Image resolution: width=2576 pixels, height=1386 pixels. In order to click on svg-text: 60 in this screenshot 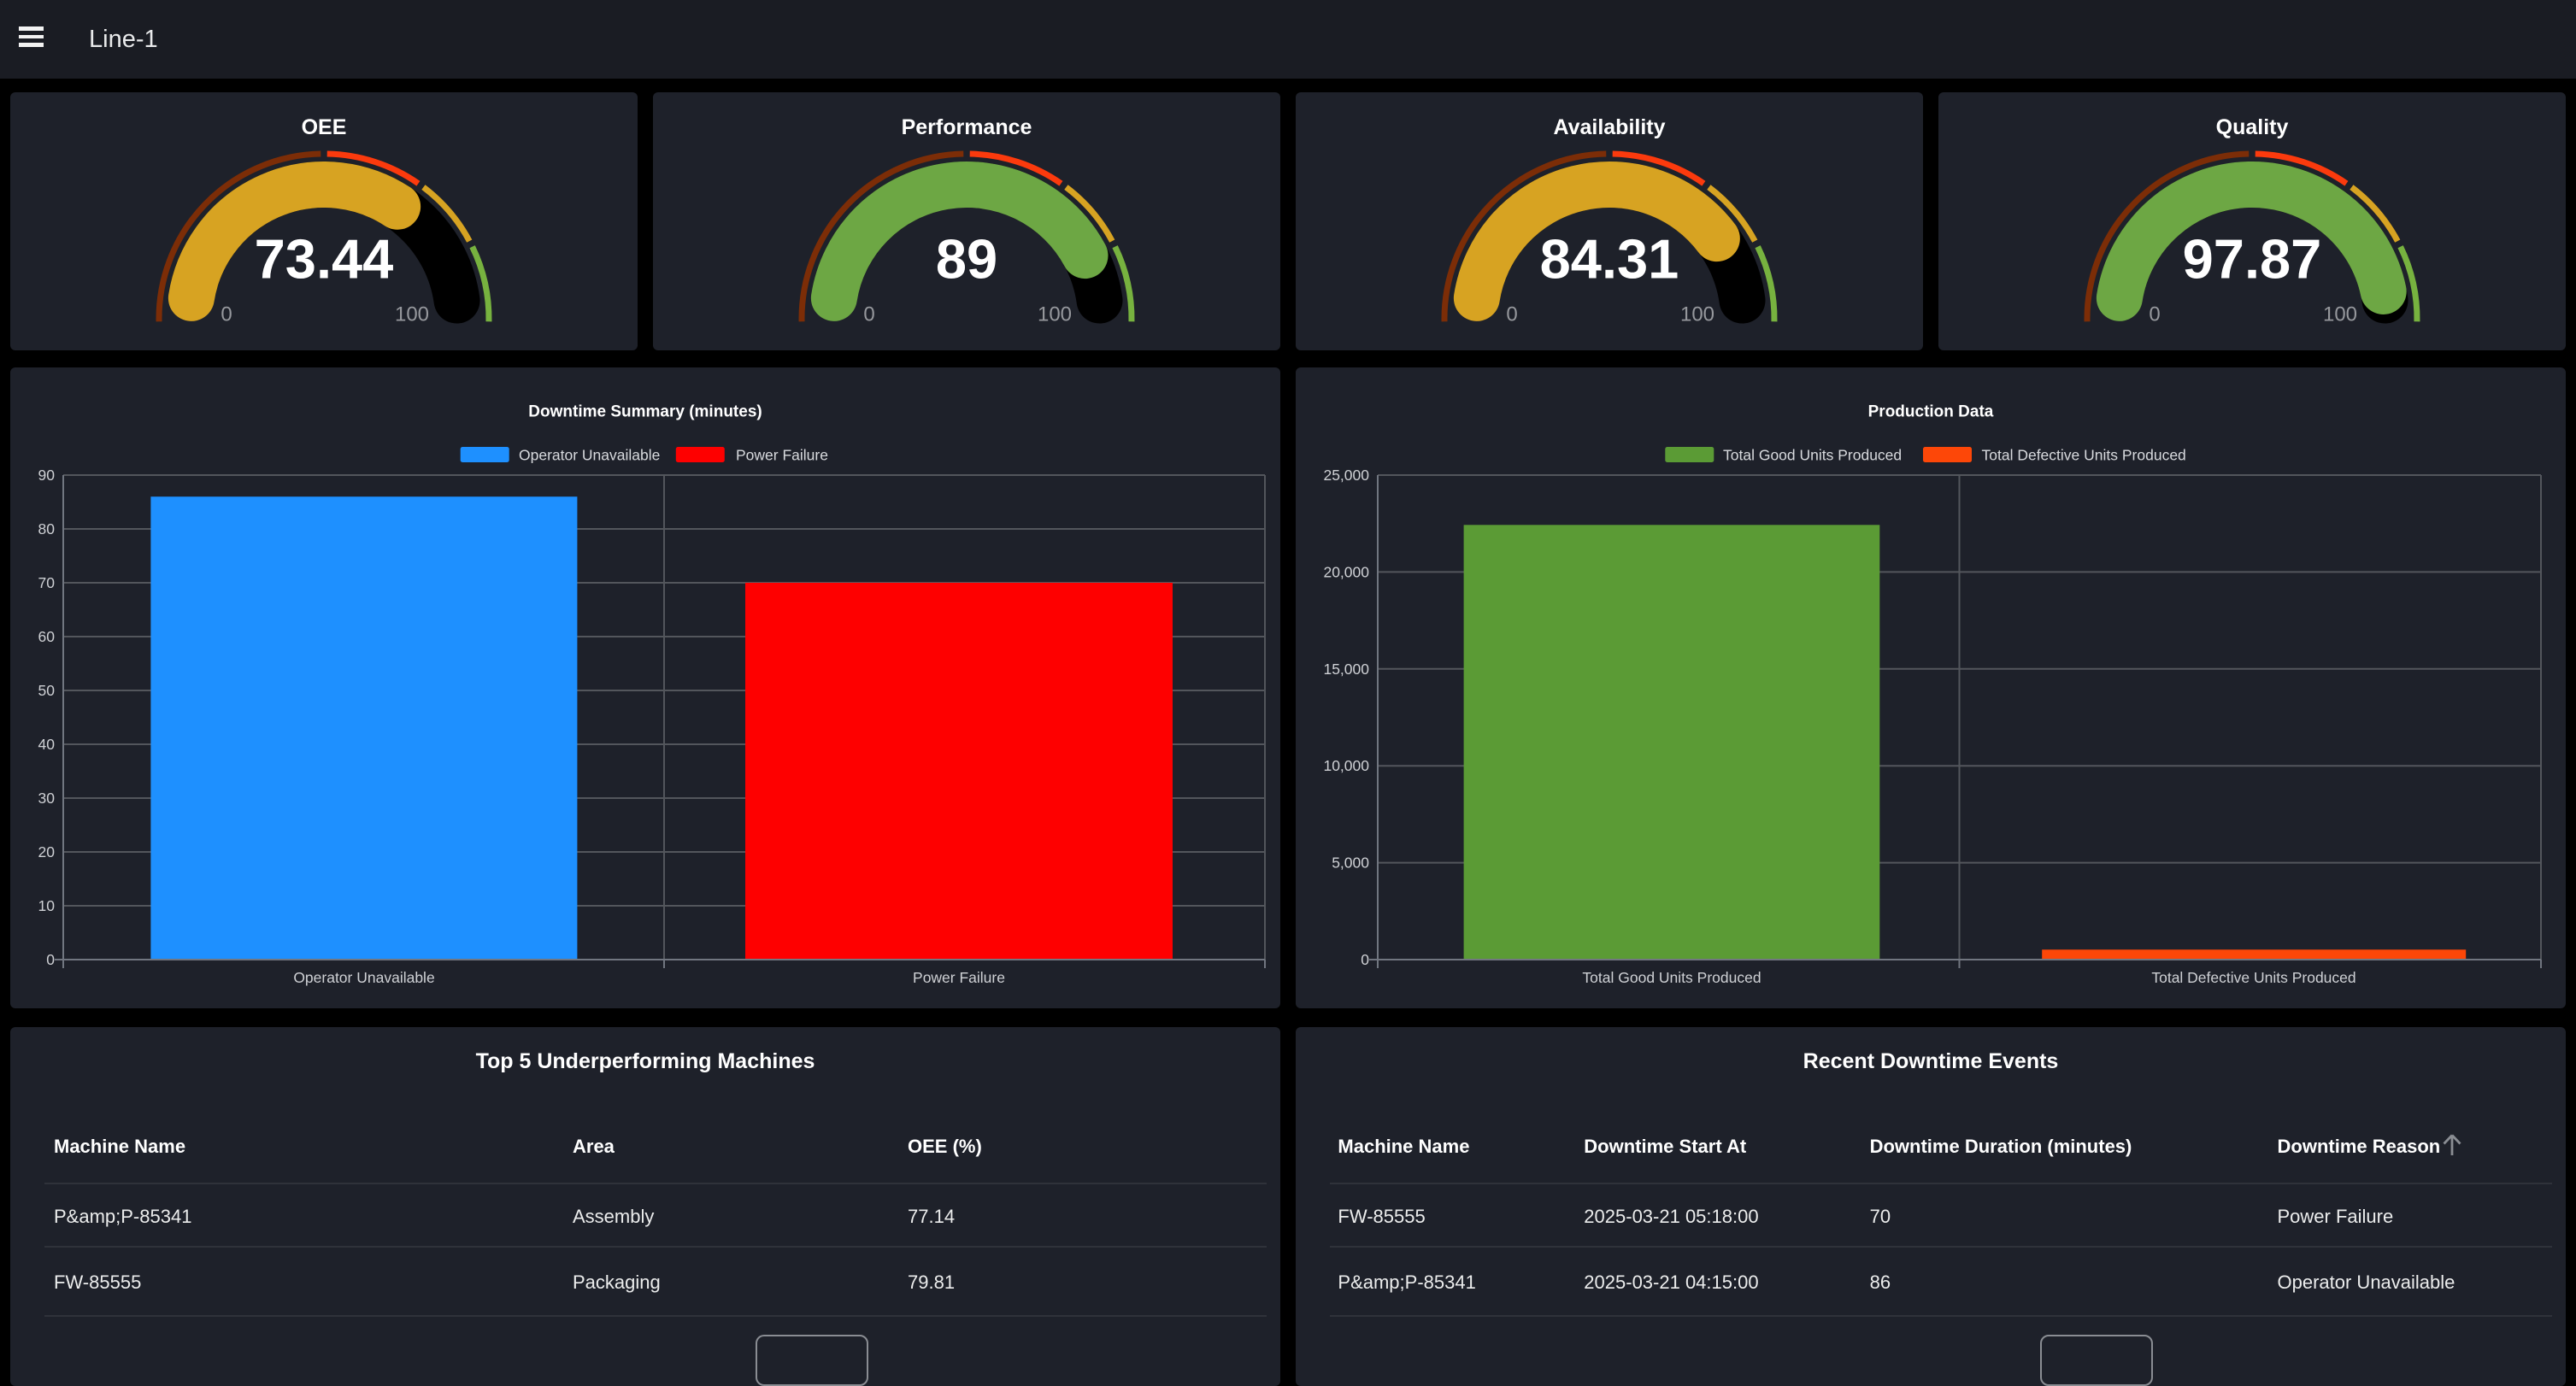, I will do `click(47, 636)`.